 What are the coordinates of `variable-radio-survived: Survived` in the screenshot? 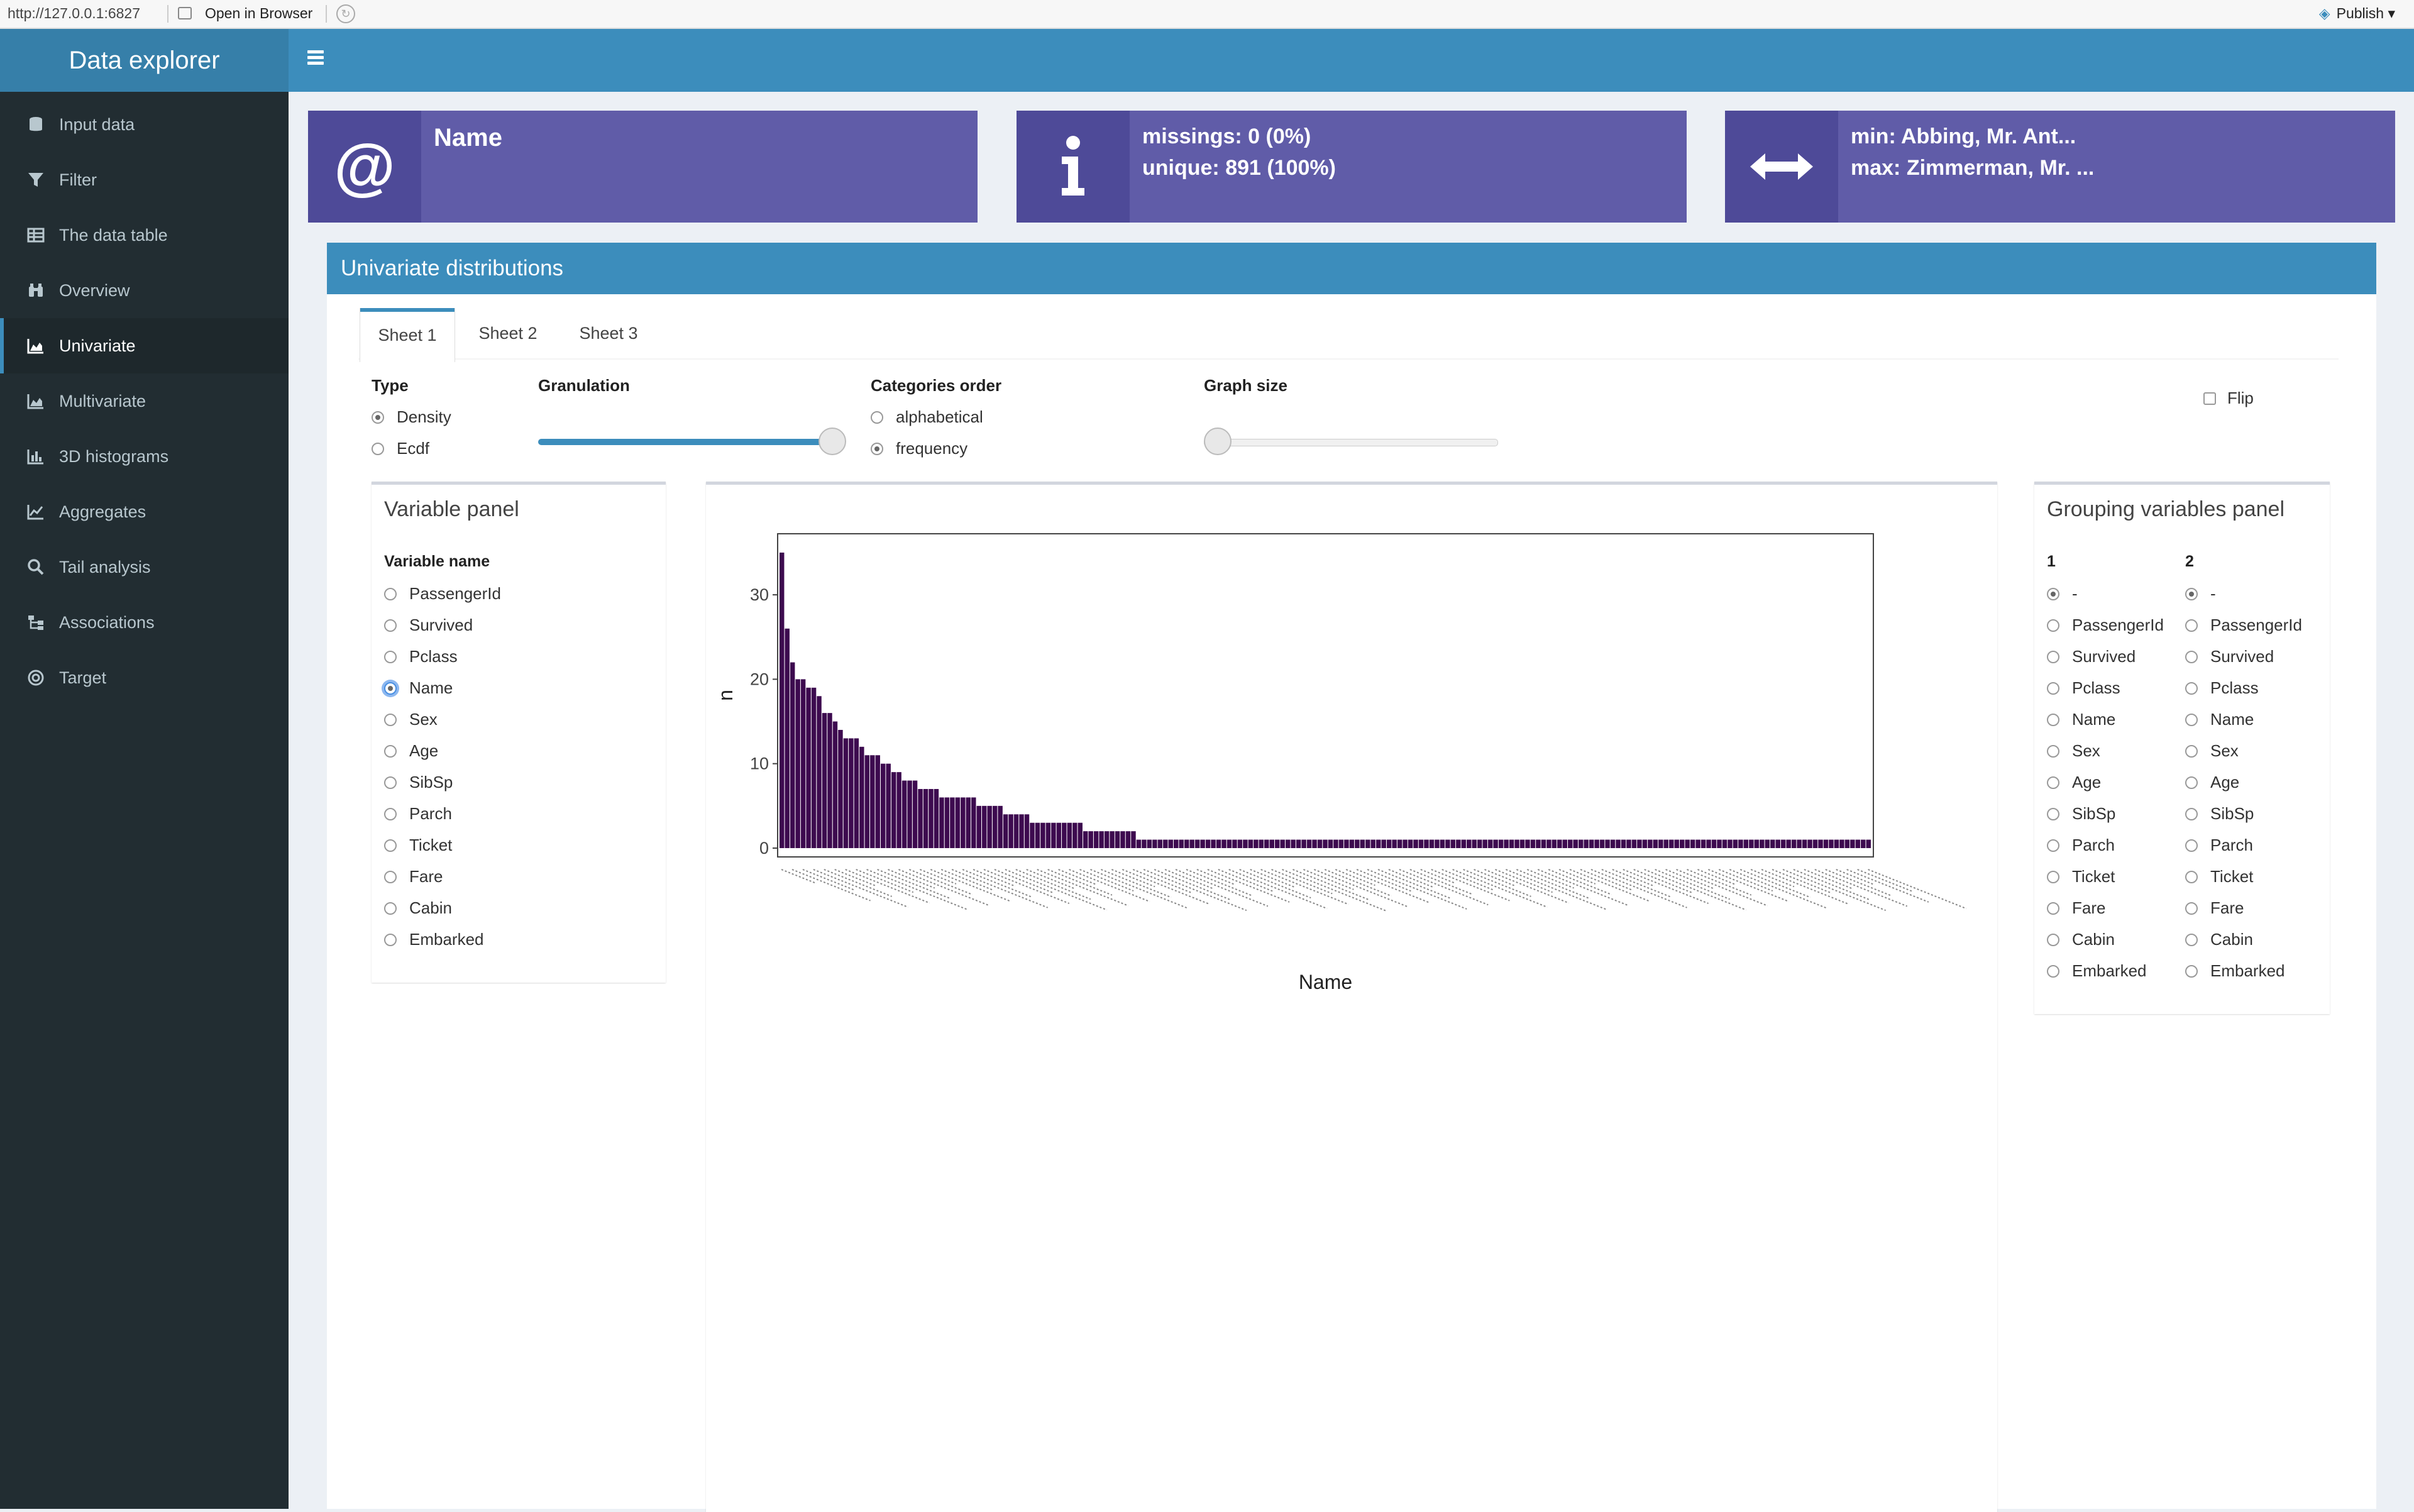 It's located at (428, 625).